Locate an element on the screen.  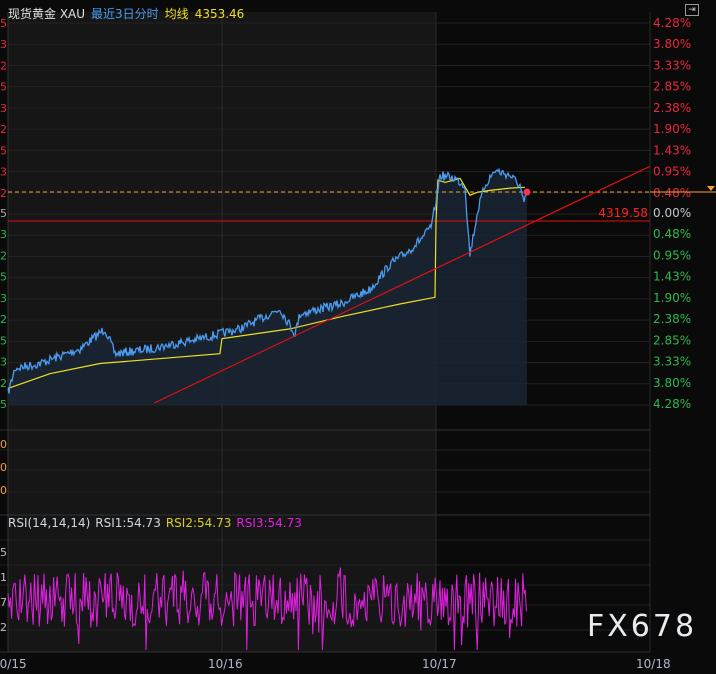
current-price-marker is located at coordinates (711, 188).